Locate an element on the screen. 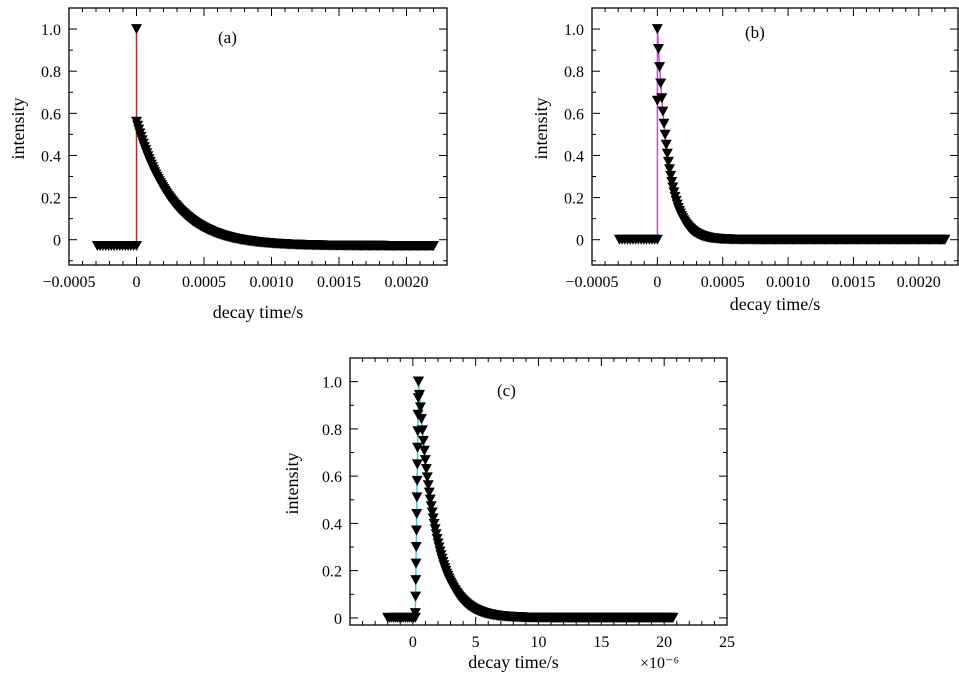 Image resolution: width=959 pixels, height=674 pixels. panel-label: (a) is located at coordinates (227, 37).